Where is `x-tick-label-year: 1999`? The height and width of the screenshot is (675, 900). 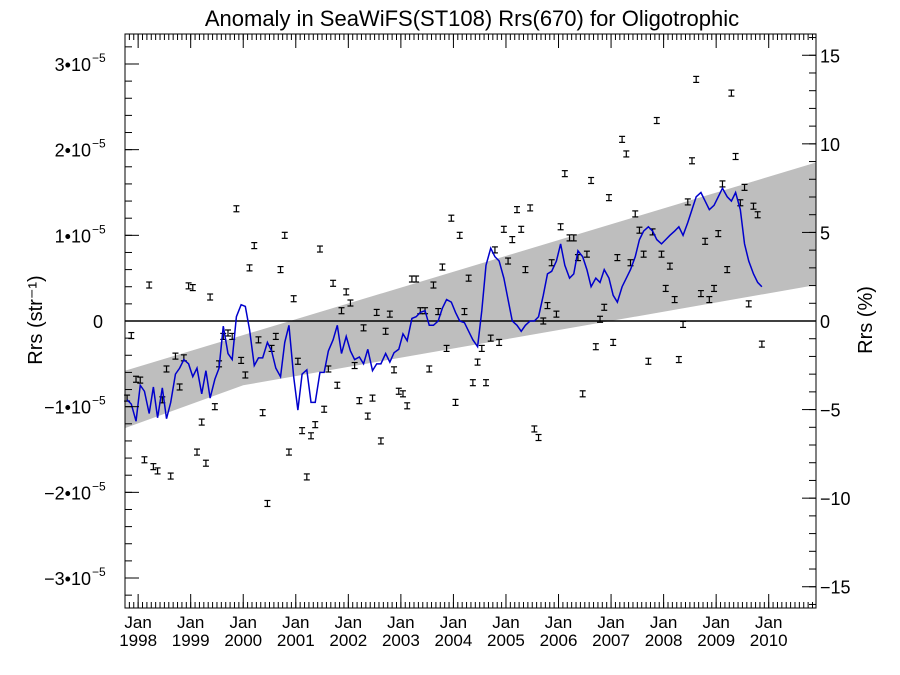 x-tick-label-year: 1999 is located at coordinates (191, 640).